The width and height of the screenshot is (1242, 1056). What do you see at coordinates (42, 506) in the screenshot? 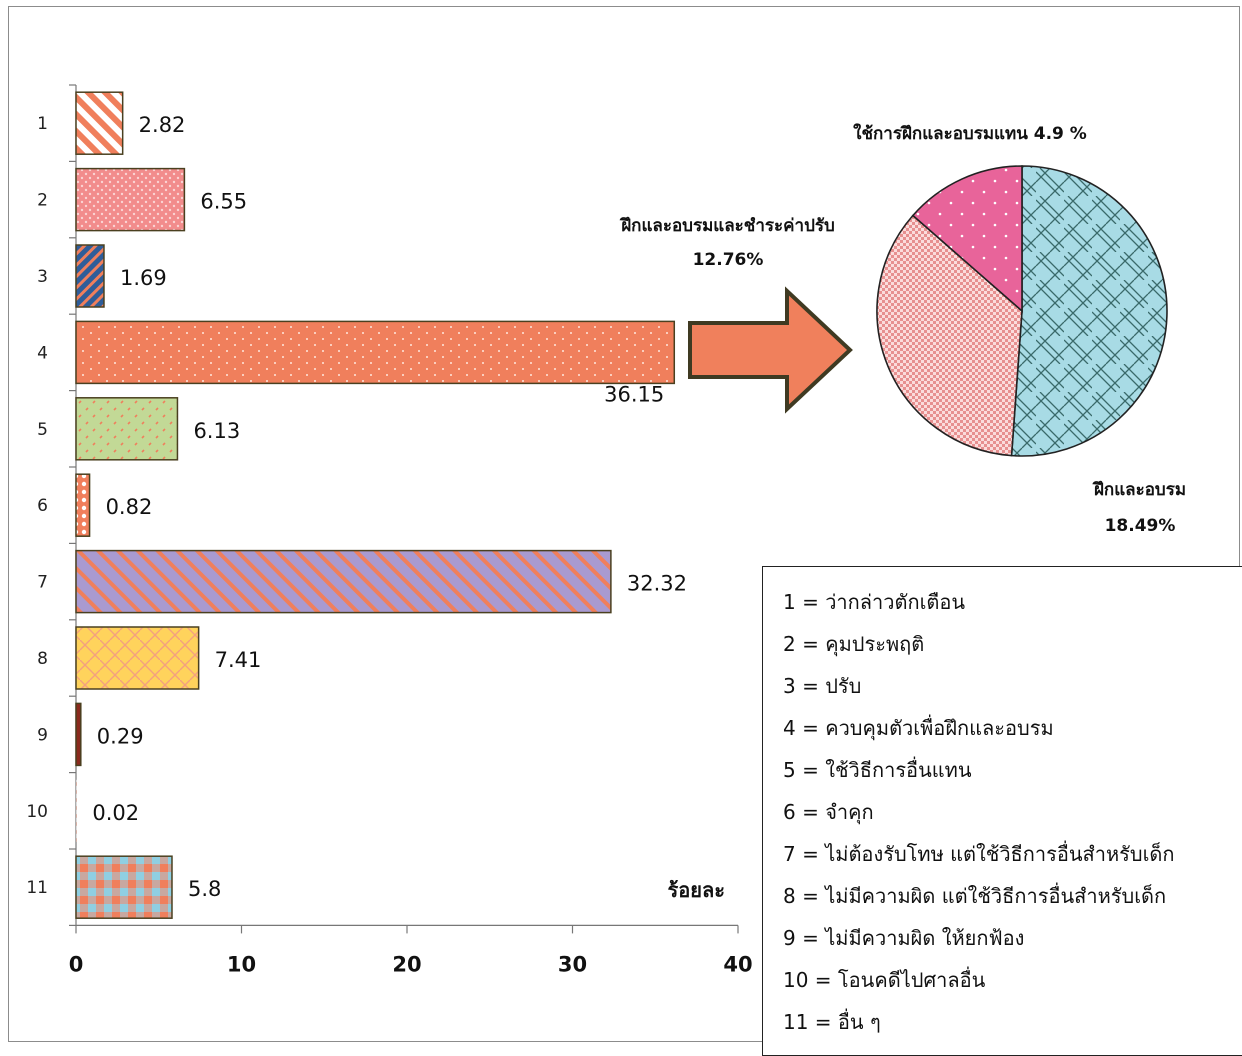
I see `category-label: 6` at bounding box center [42, 506].